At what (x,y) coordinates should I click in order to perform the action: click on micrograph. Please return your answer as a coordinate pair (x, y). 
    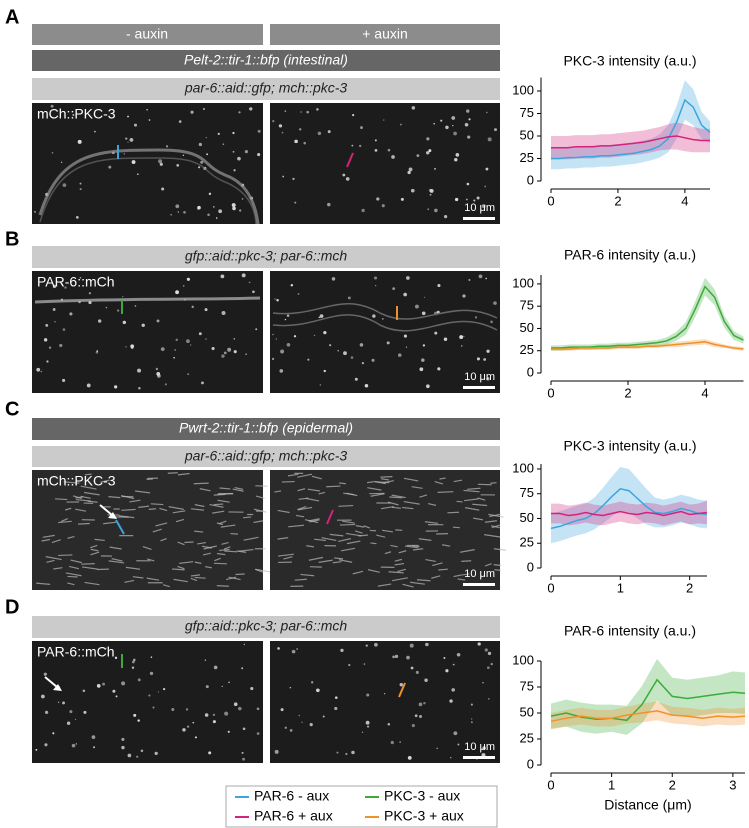
    Looking at the image, I should click on (385, 163).